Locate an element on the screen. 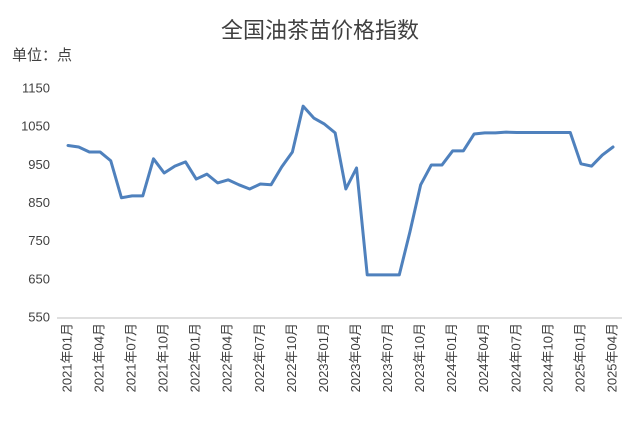 The image size is (640, 432). x-tick-label: 2024年01月 is located at coordinates (451, 357).